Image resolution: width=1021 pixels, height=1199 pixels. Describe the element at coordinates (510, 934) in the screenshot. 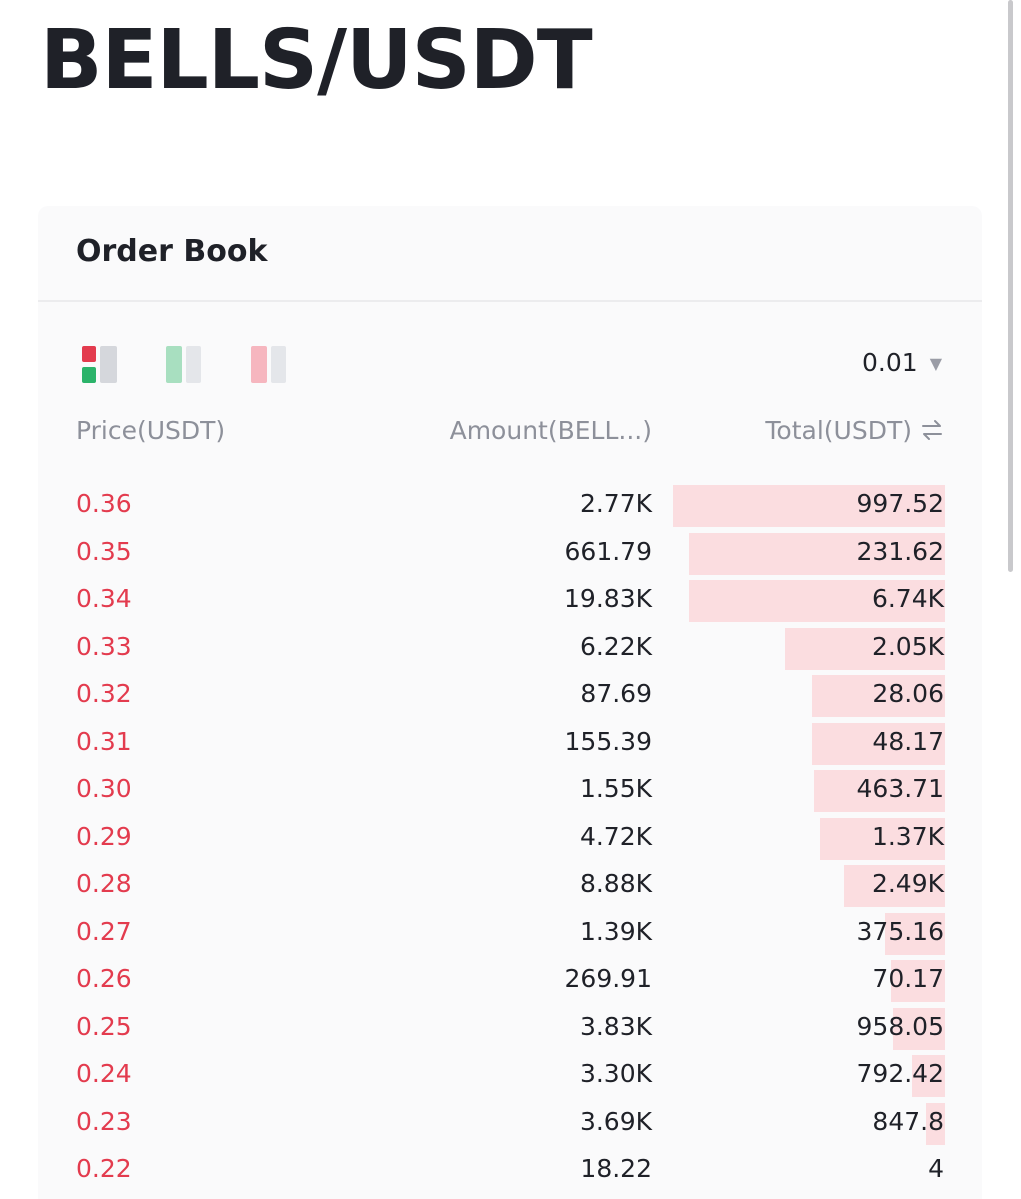

I see `ask-row: 0.27 1.39K 375.16` at that location.